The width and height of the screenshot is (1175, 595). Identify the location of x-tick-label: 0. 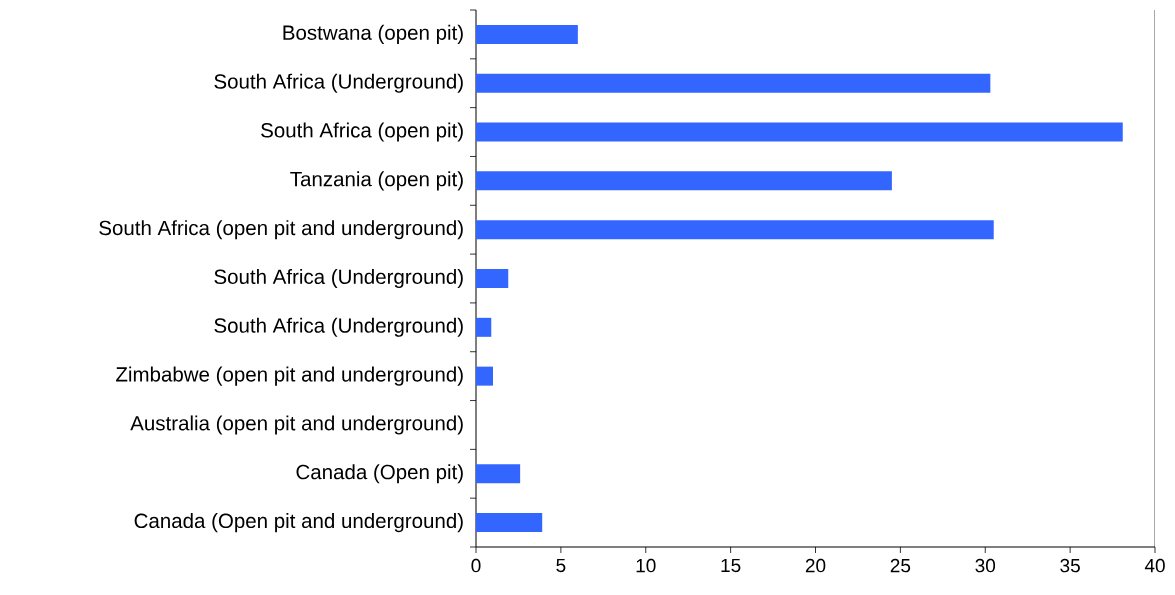
(476, 565).